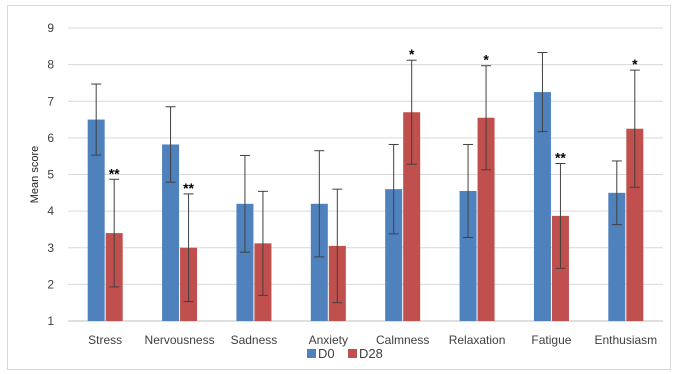  I want to click on x-tick-label: Anxiety, so click(328, 340).